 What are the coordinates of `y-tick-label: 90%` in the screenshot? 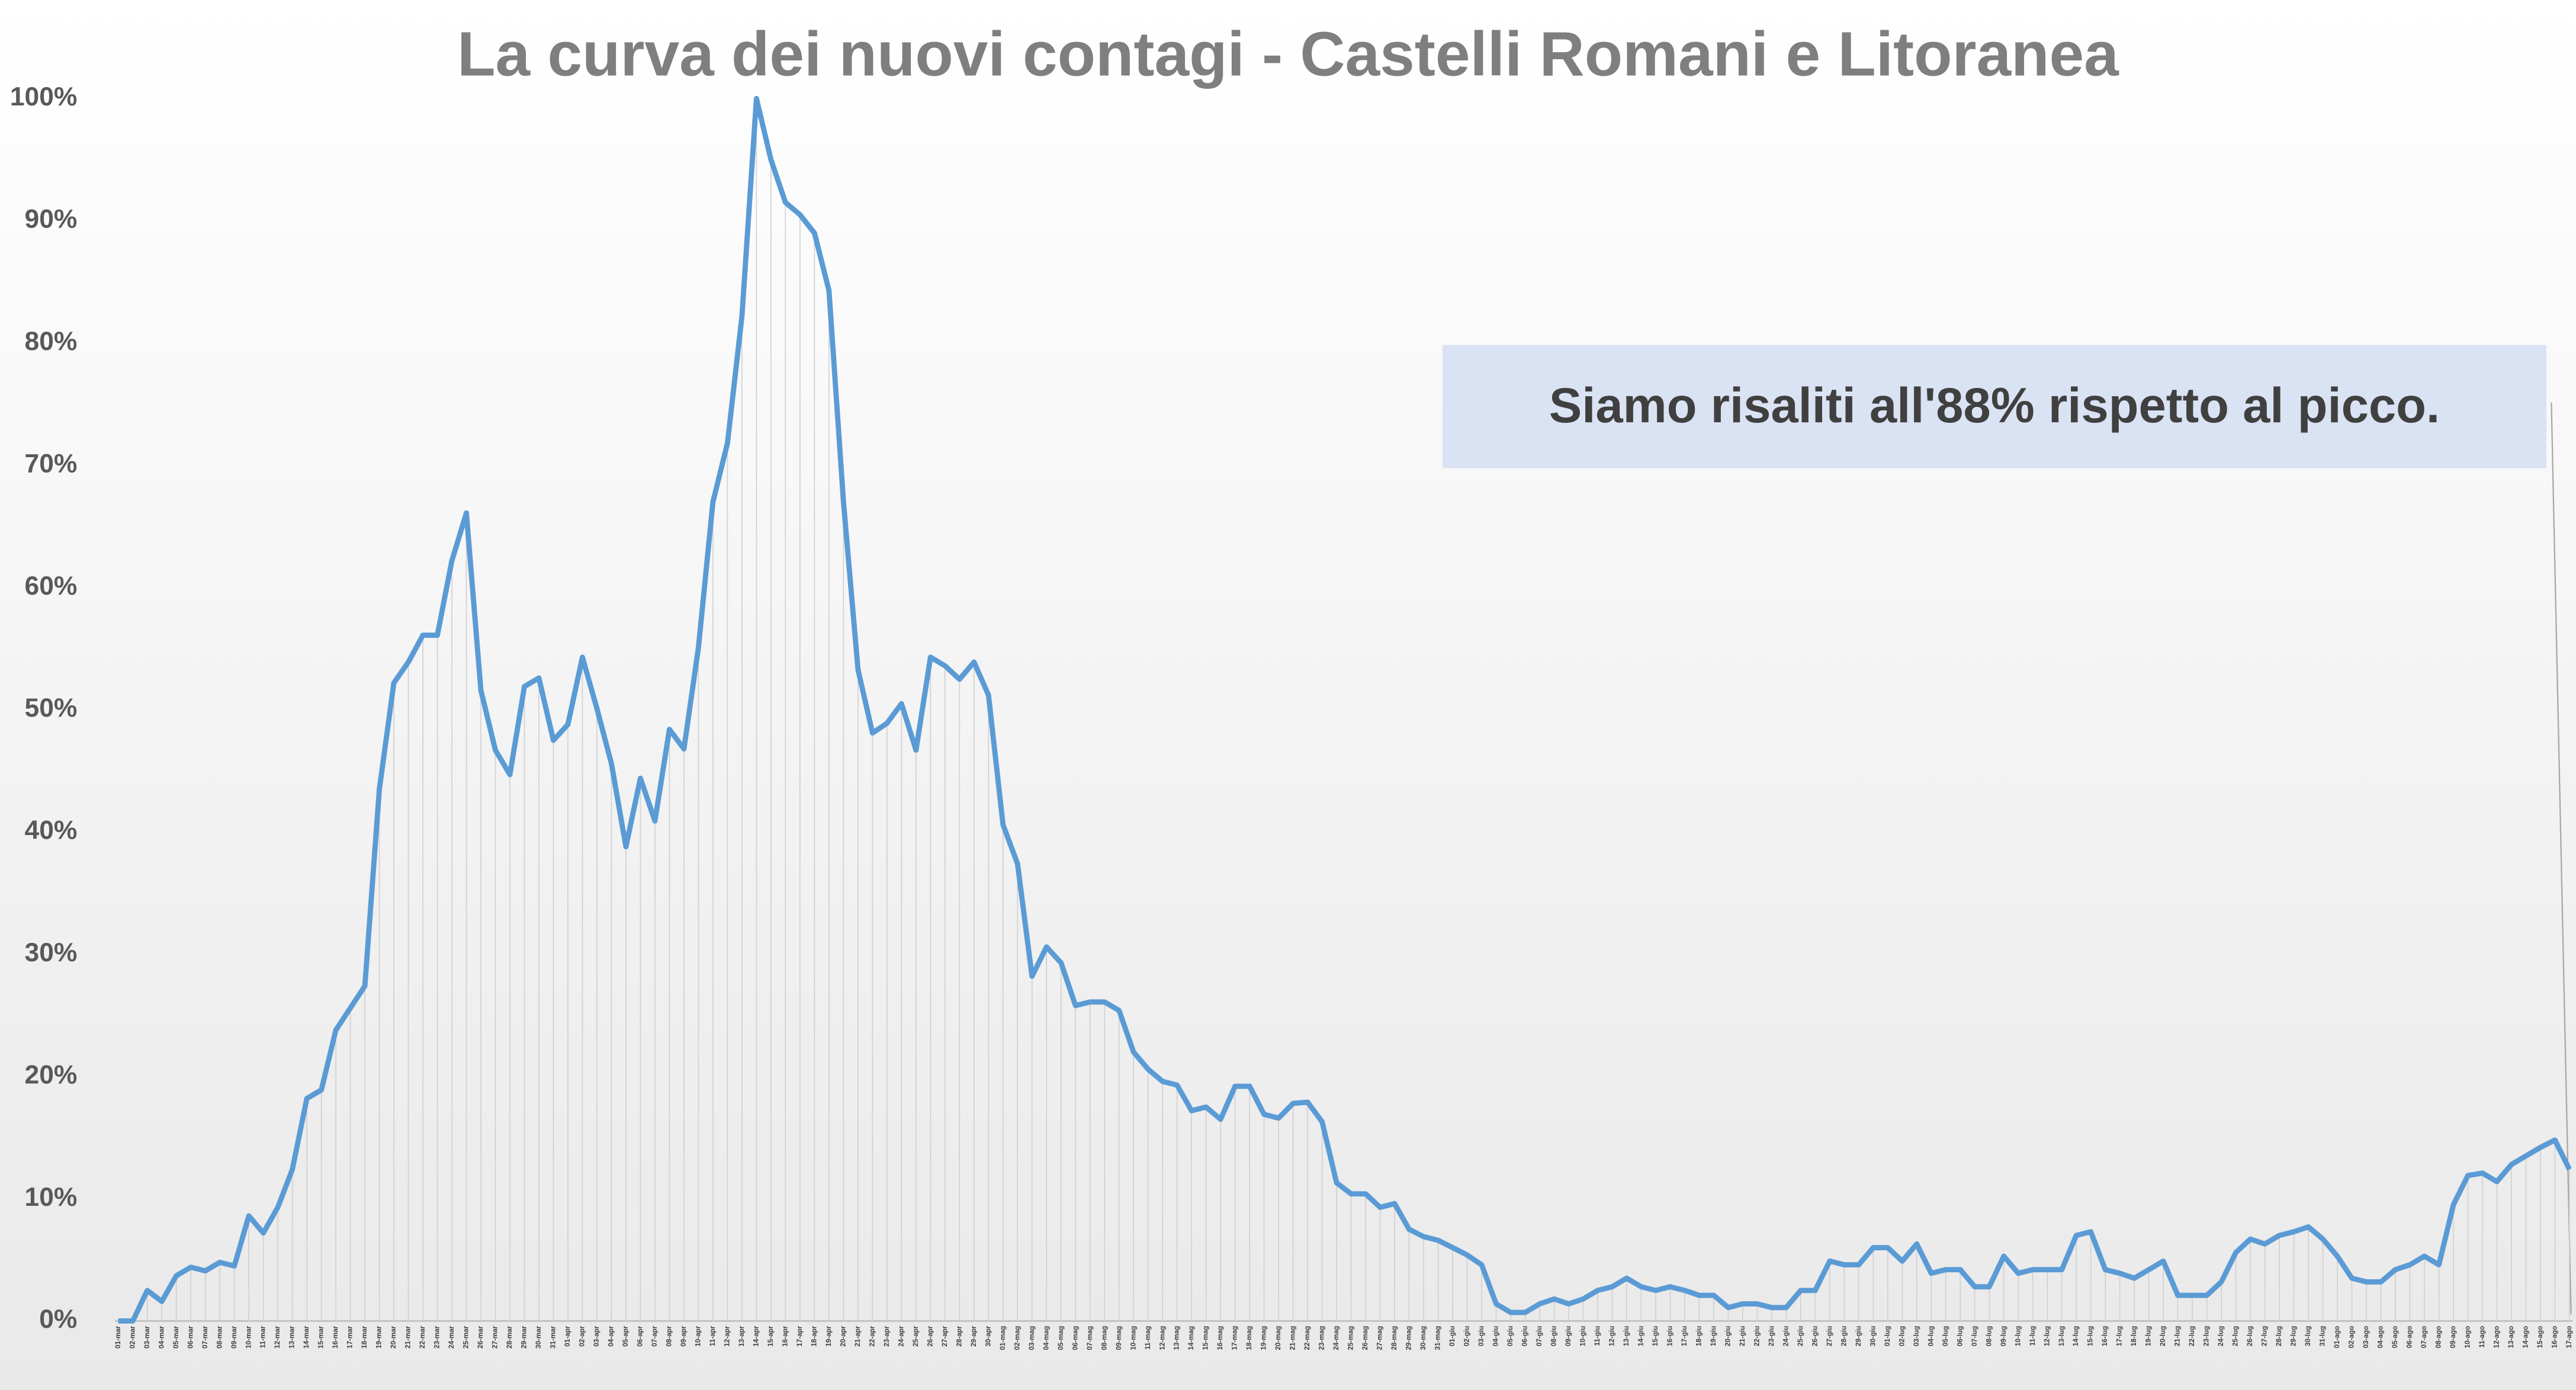 It's located at (51, 219).